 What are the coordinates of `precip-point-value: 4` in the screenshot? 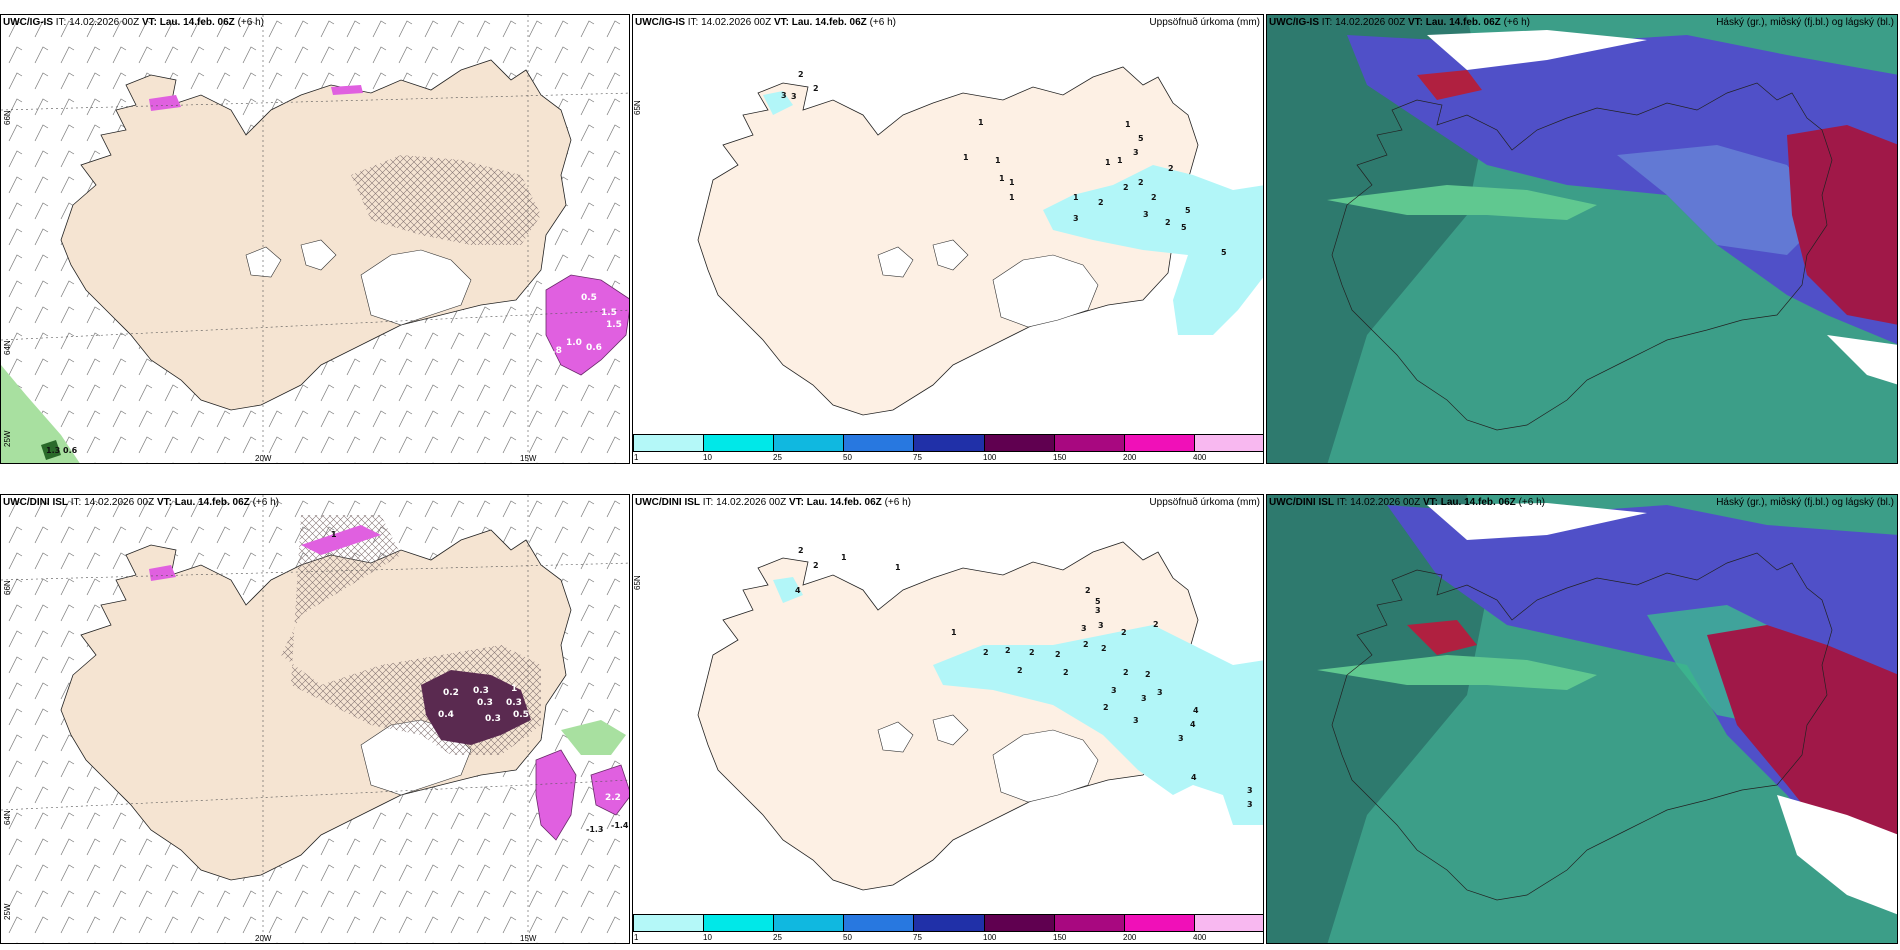 It's located at (1193, 724).